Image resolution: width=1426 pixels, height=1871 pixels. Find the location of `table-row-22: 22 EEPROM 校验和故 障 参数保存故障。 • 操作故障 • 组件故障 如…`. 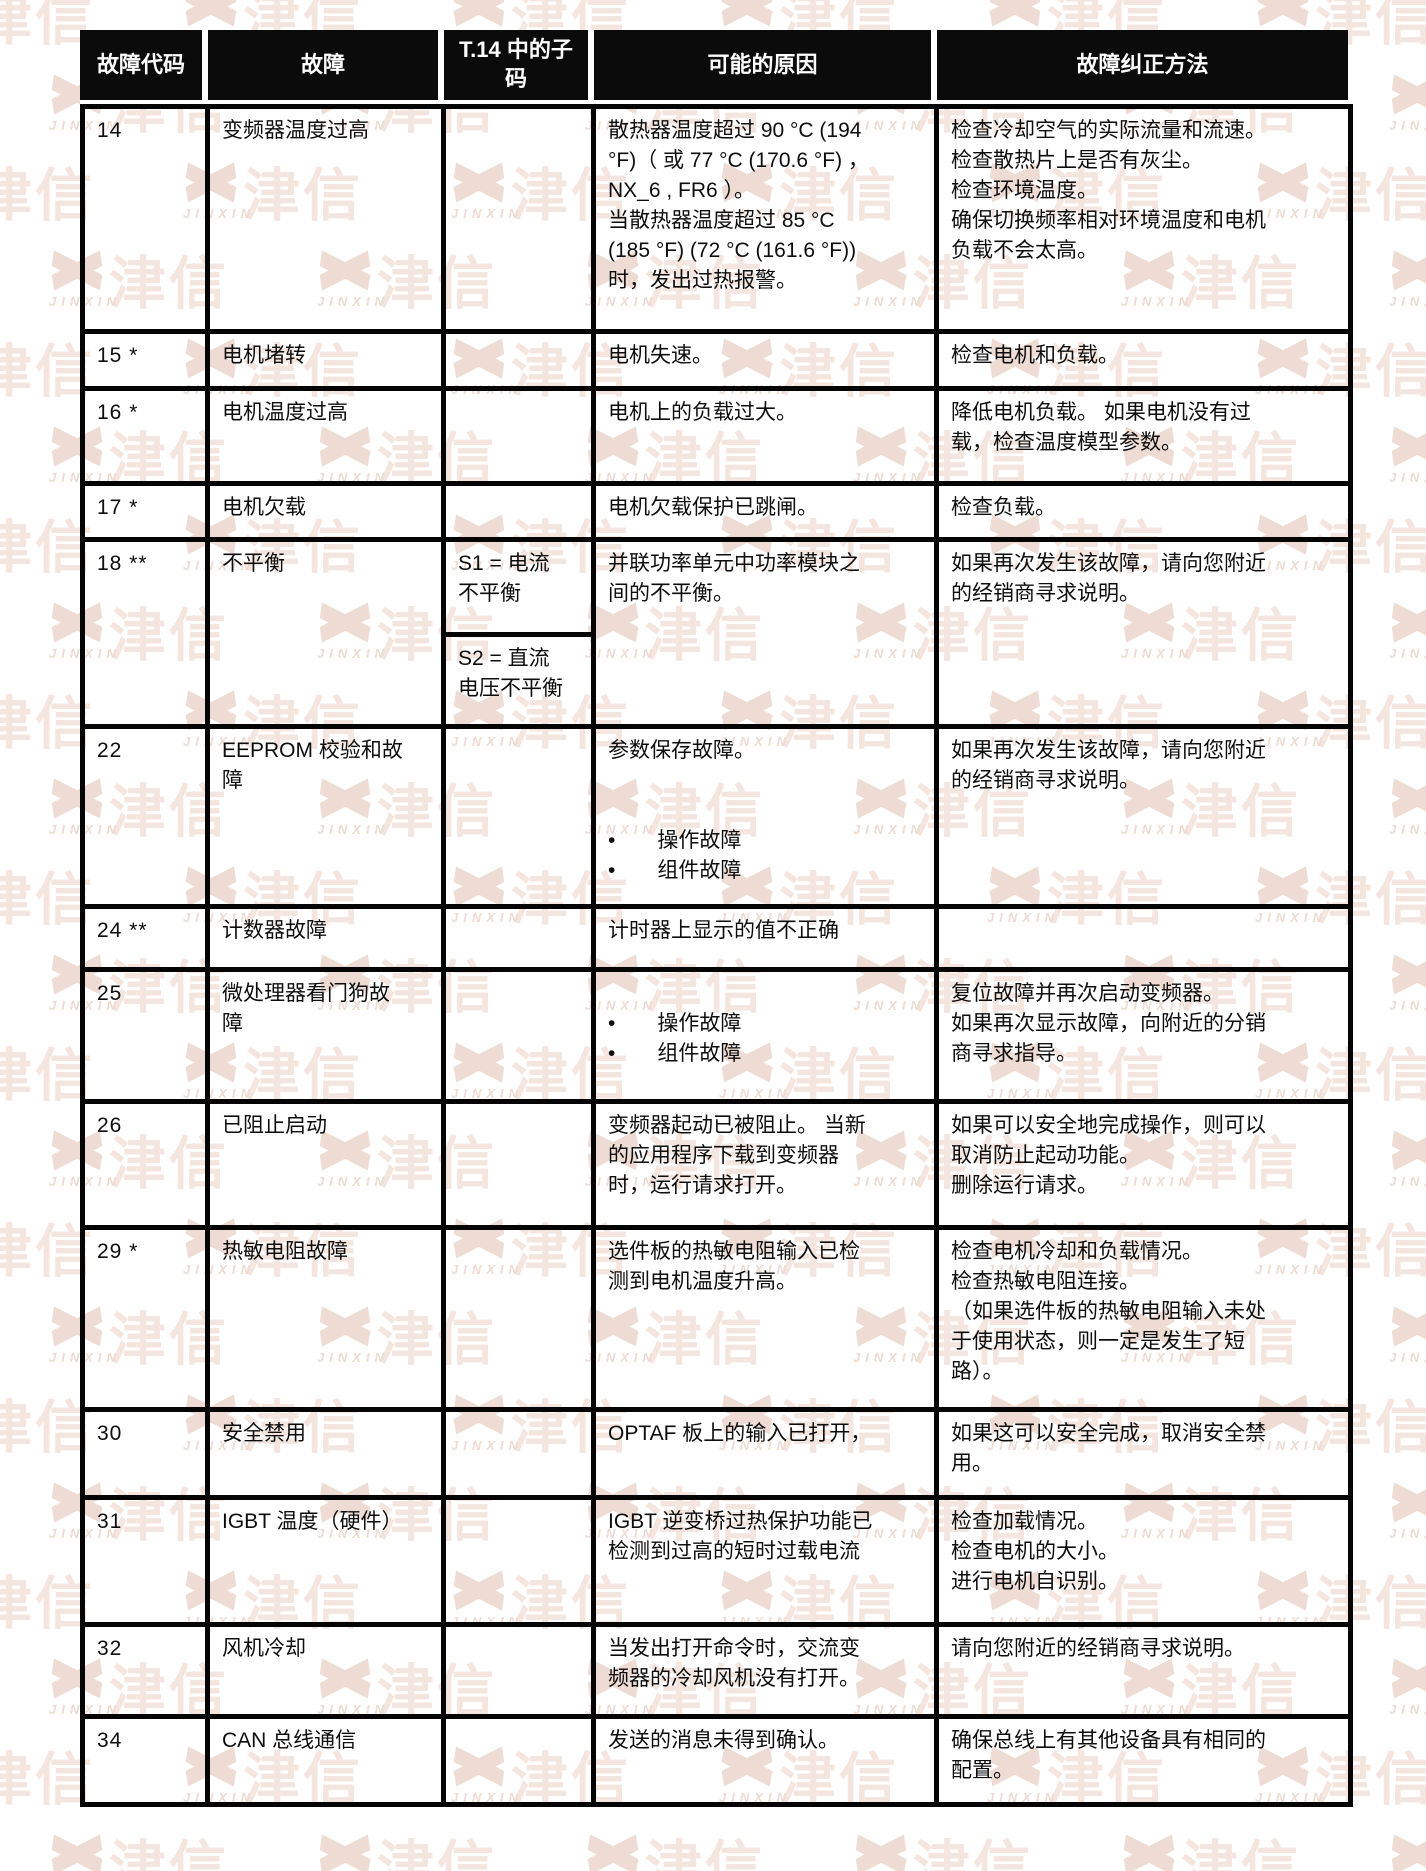

table-row-22: 22 EEPROM 校验和故 障 参数保存故障。 • 操作故障 • 组件故障 如… is located at coordinates (716, 816).